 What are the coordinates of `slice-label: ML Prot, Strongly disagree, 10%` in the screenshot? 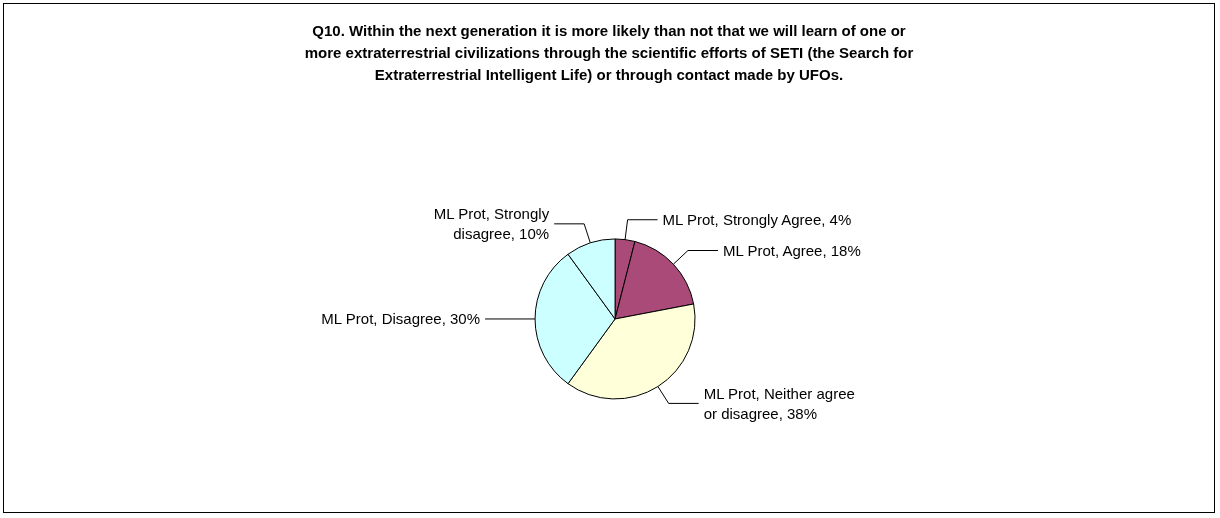 It's located at (491, 224).